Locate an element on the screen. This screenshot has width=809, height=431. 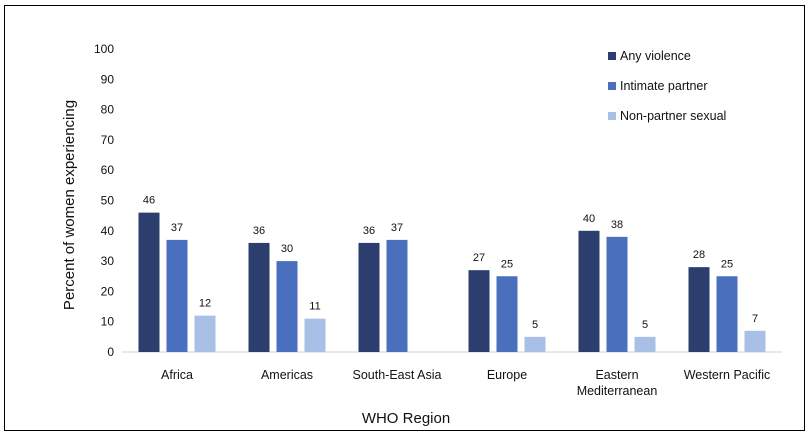
data-label: 46 is located at coordinates (149, 201).